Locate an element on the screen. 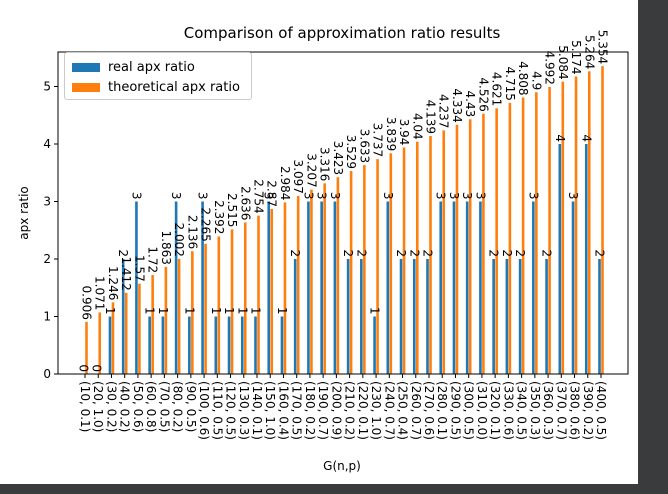 Image resolution: width=668 pixels, height=494 pixels. y-axis-label: apx ratio is located at coordinates (24, 213).